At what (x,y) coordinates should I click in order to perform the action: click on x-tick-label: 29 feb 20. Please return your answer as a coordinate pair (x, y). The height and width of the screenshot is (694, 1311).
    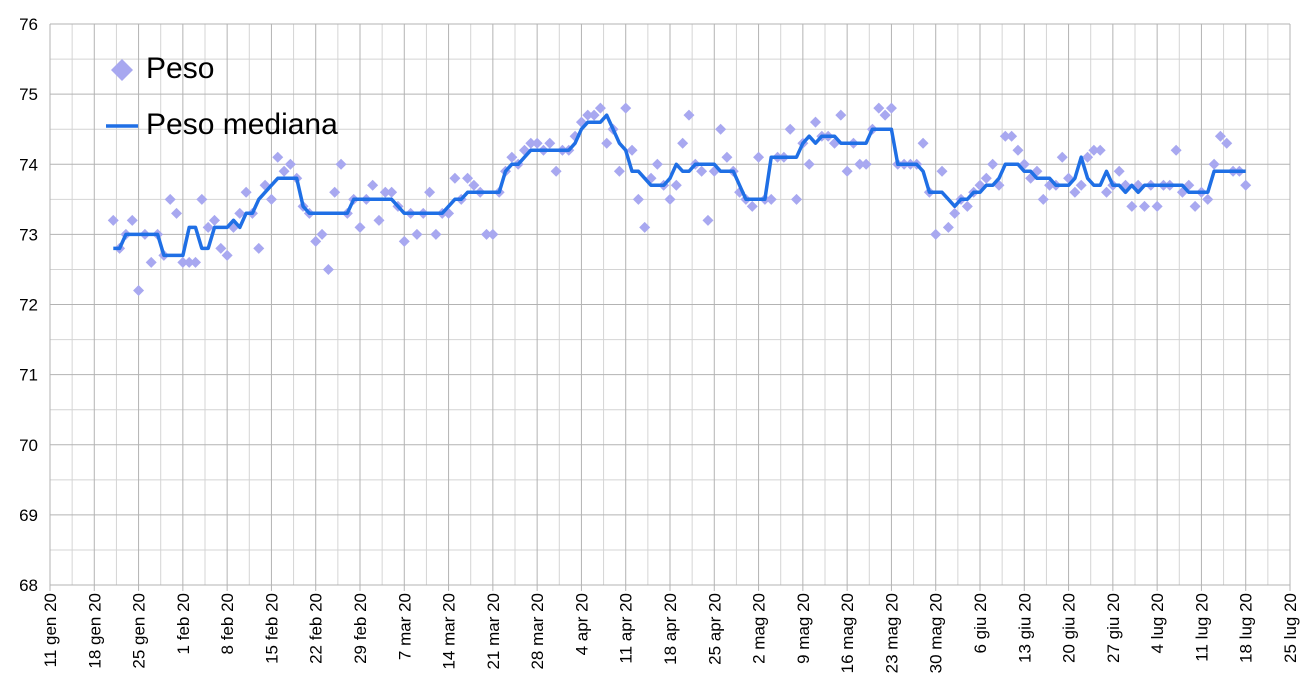
    Looking at the image, I should click on (360, 628).